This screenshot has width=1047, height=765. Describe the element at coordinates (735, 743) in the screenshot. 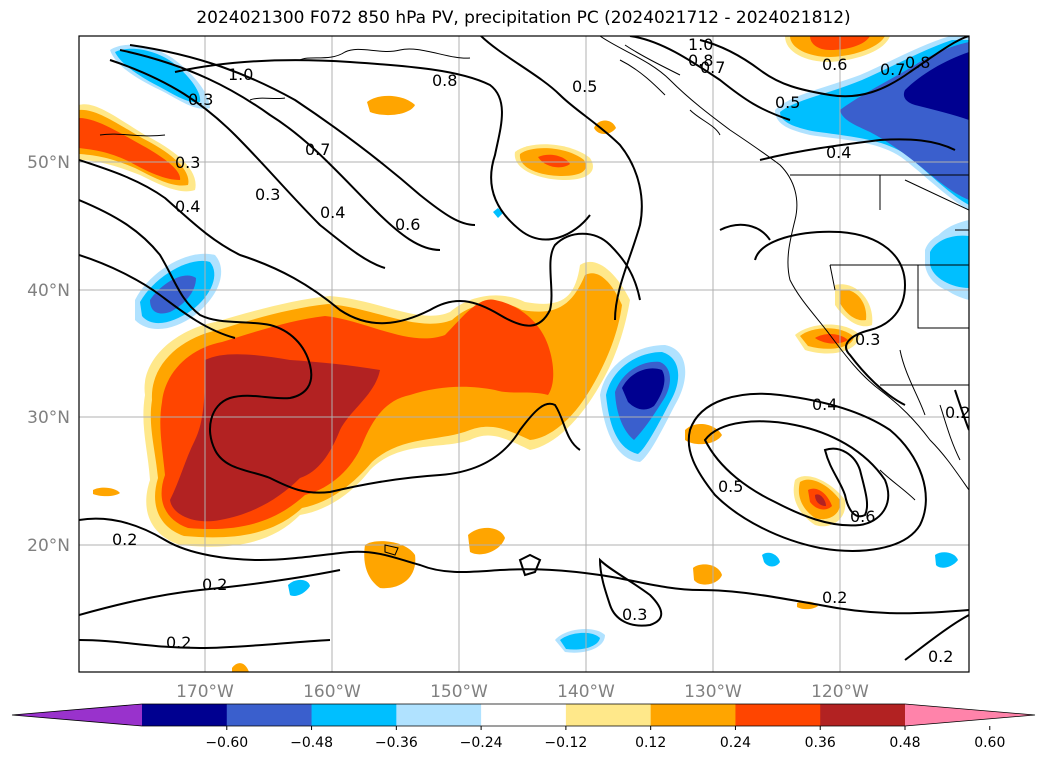

I see `colorbar-tick-label: 0.24` at that location.